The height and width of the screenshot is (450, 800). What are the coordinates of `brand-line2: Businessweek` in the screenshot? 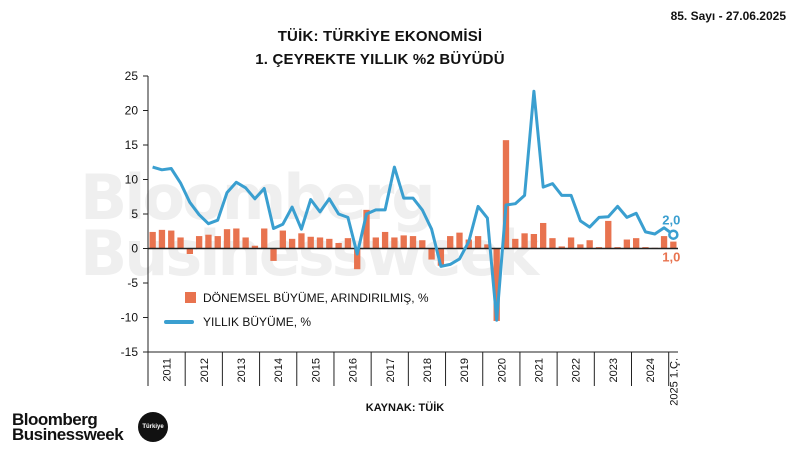 It's located at (68, 434).